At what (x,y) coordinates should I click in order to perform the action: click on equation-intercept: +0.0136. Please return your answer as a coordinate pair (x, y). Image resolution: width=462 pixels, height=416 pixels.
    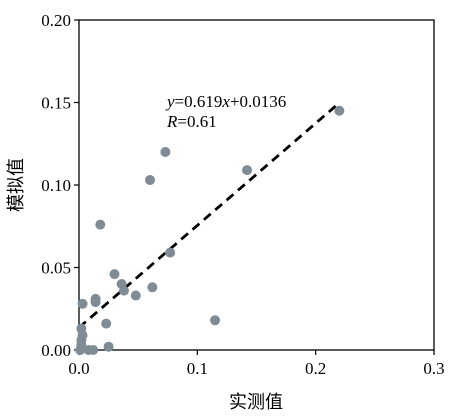
    Looking at the image, I should click on (258, 101).